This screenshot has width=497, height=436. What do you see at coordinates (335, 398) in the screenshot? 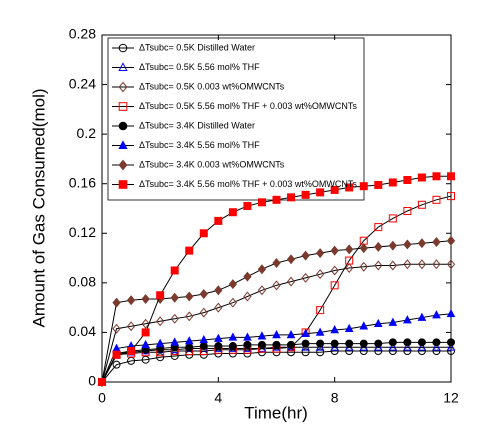
I see `x-tick-label: 8` at bounding box center [335, 398].